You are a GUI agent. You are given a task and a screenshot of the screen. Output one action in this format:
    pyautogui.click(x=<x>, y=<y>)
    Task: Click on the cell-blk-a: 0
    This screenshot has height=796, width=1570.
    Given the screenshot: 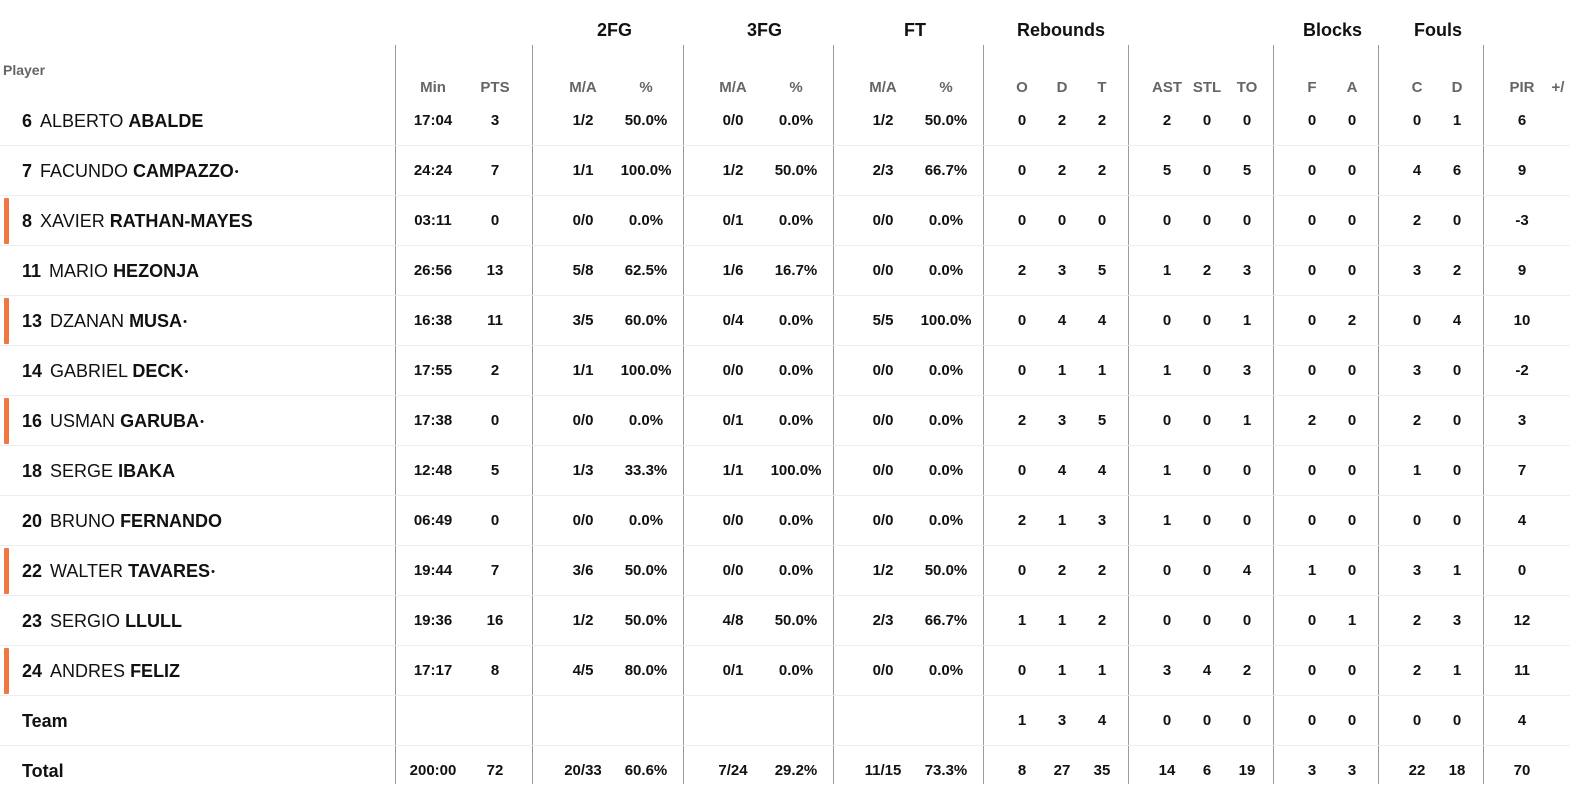 What is the action you would take?
    pyautogui.click(x=1352, y=270)
    